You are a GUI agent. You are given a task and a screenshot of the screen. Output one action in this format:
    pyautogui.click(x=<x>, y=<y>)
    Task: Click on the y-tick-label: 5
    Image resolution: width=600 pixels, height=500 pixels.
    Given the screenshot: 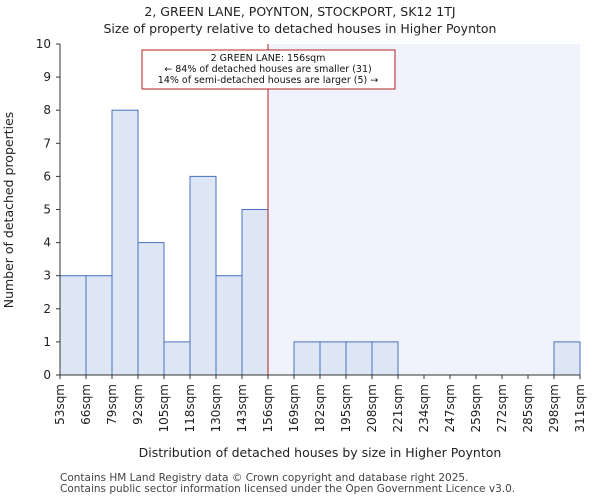 What is the action you would take?
    pyautogui.click(x=47, y=210)
    